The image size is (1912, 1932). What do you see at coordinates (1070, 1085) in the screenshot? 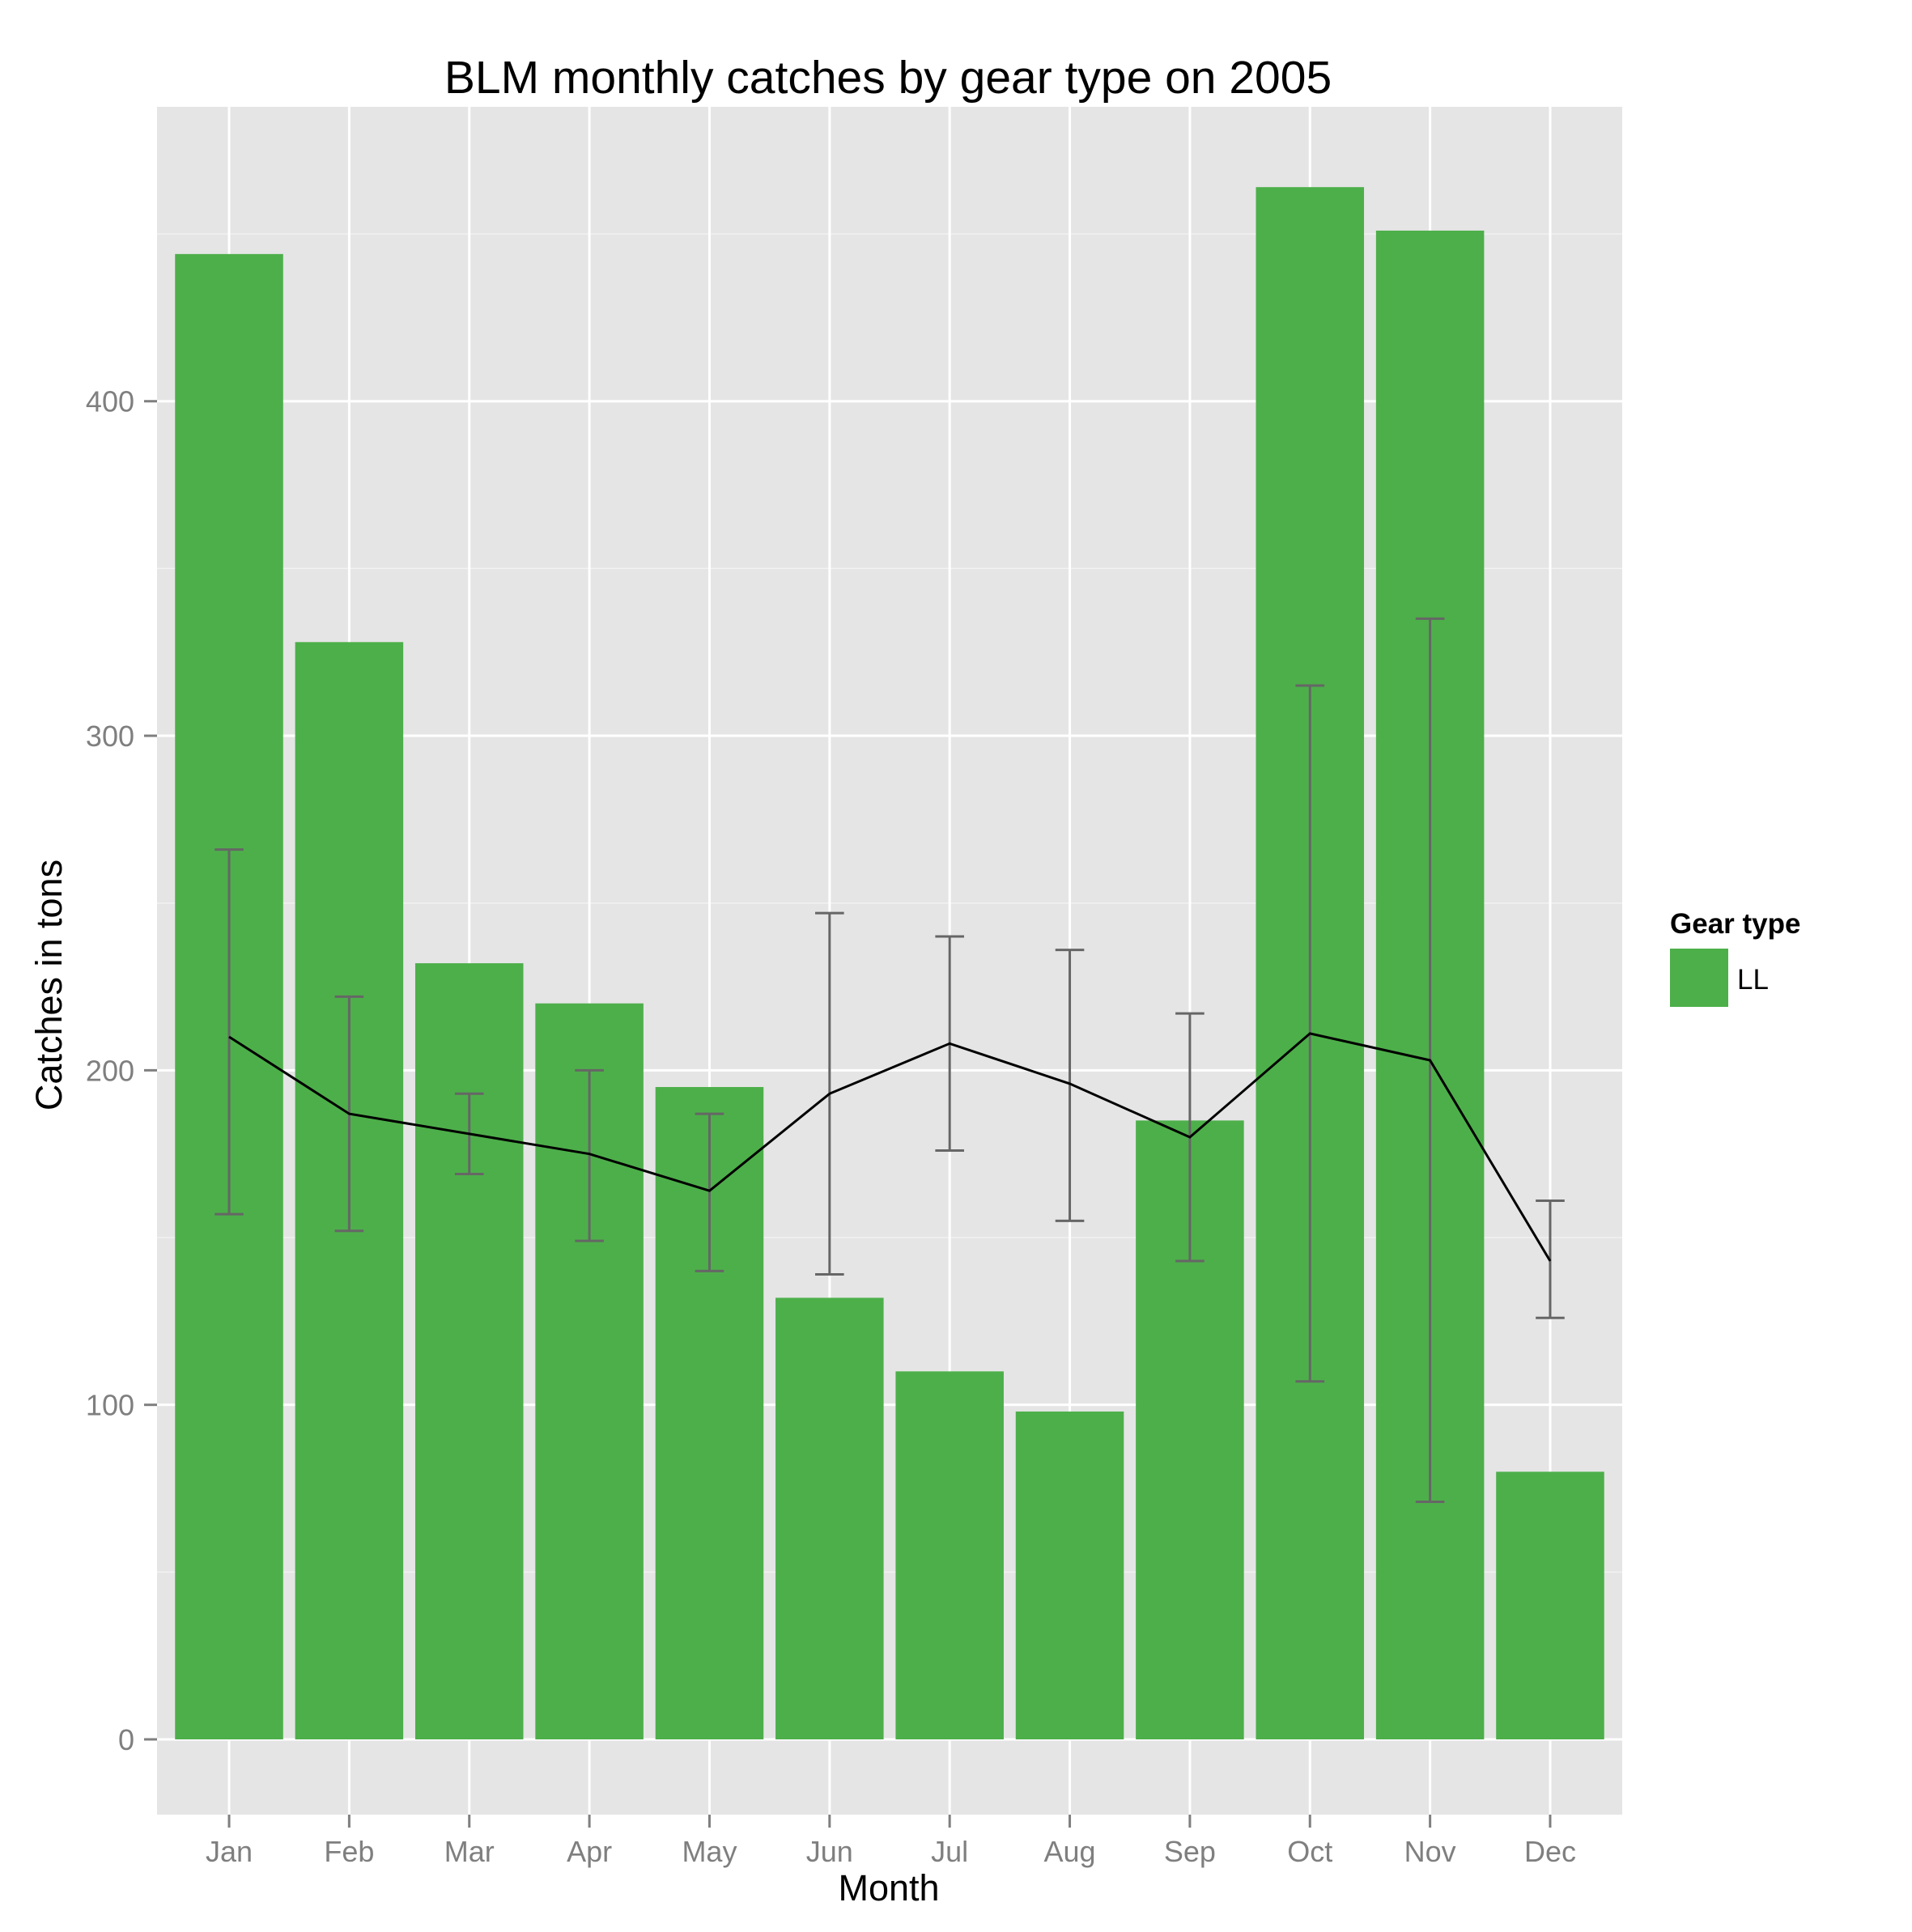
I see `error-bar-aug` at bounding box center [1070, 1085].